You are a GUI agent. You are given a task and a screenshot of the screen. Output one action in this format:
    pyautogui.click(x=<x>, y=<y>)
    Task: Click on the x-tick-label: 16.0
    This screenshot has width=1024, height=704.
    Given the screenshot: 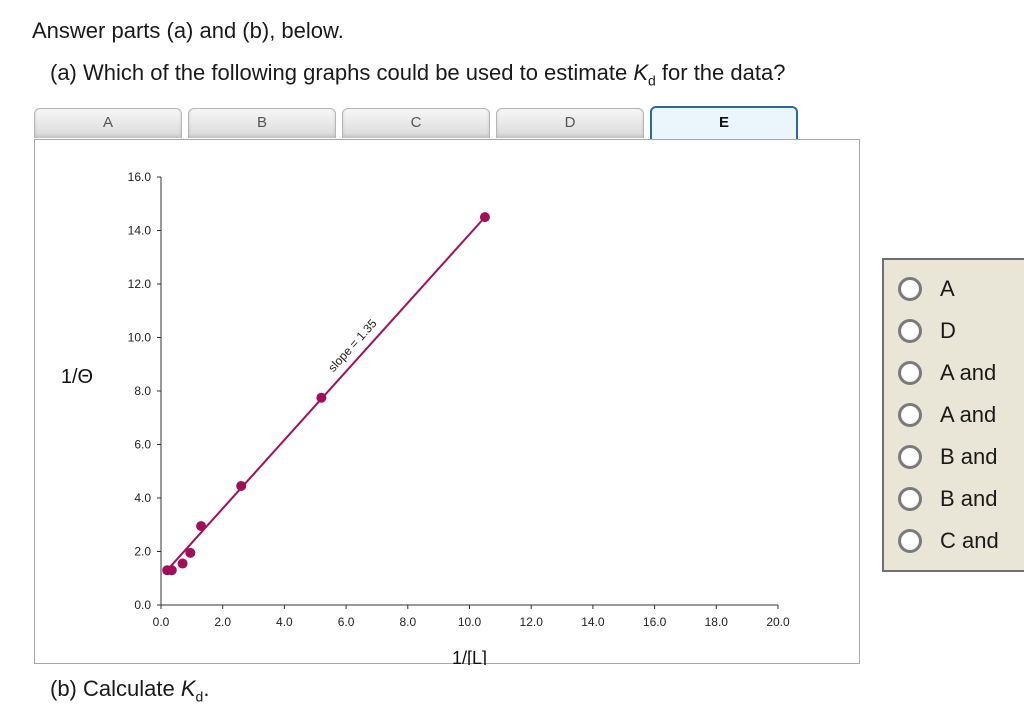 What is the action you would take?
    pyautogui.click(x=655, y=622)
    